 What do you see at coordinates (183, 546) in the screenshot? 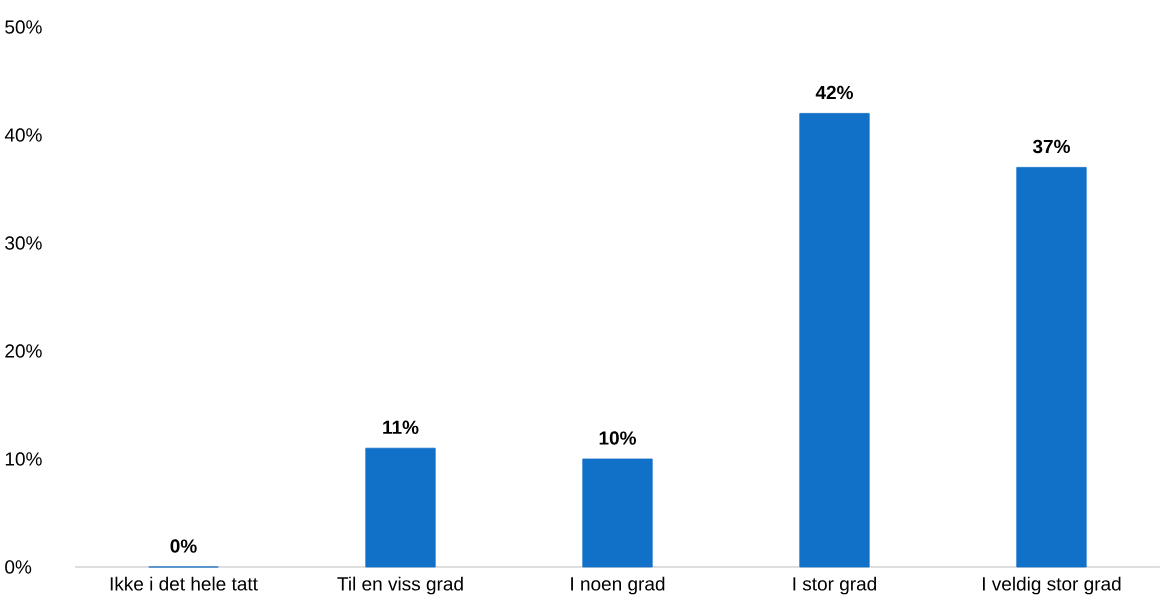
I see `data-label: 0%` at bounding box center [183, 546].